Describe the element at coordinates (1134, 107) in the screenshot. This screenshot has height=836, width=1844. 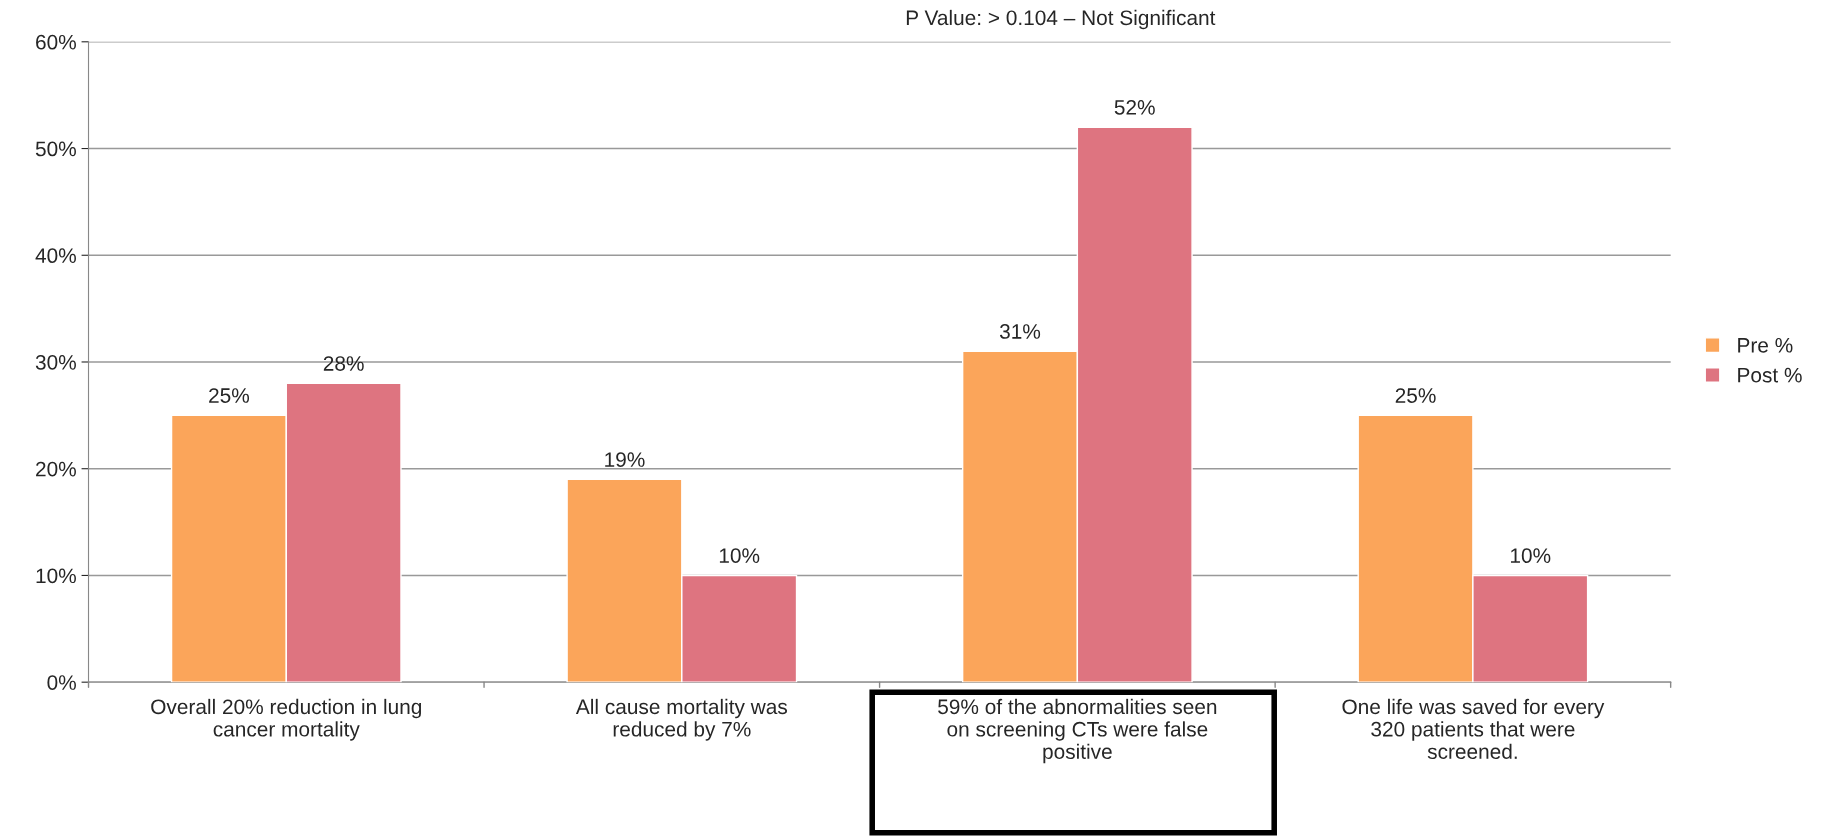
I see `data-label: 52%` at that location.